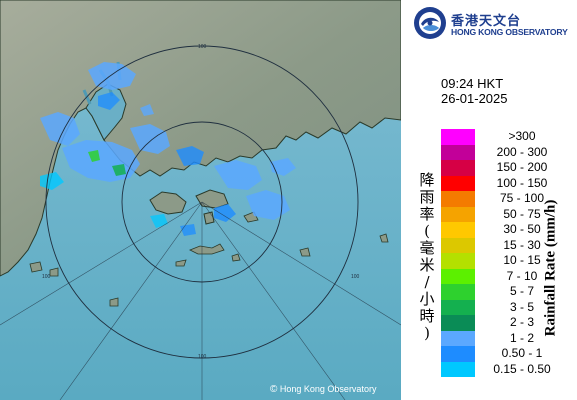 This screenshot has width=577, height=400. I want to click on legend-title-cn-char: 毫, so click(427, 248).